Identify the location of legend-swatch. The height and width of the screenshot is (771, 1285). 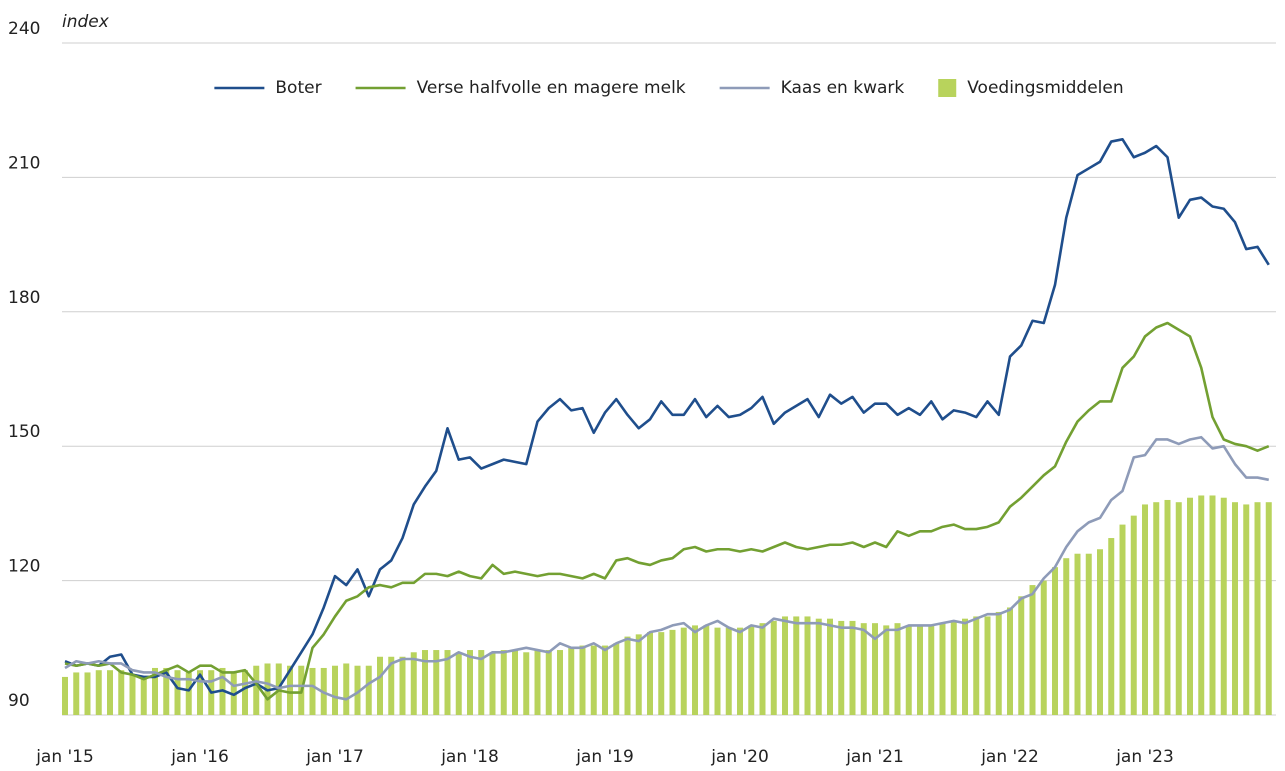
(947, 88).